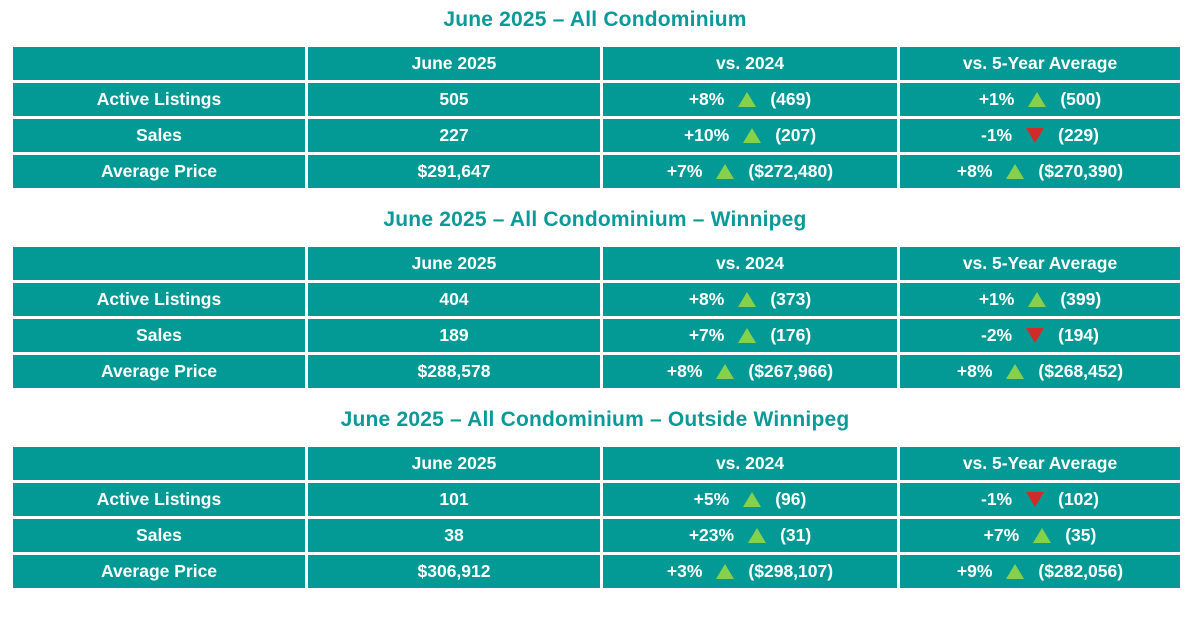 The height and width of the screenshot is (624, 1190). What do you see at coordinates (1078, 499) in the screenshot?
I see `comparison-value: (102)` at bounding box center [1078, 499].